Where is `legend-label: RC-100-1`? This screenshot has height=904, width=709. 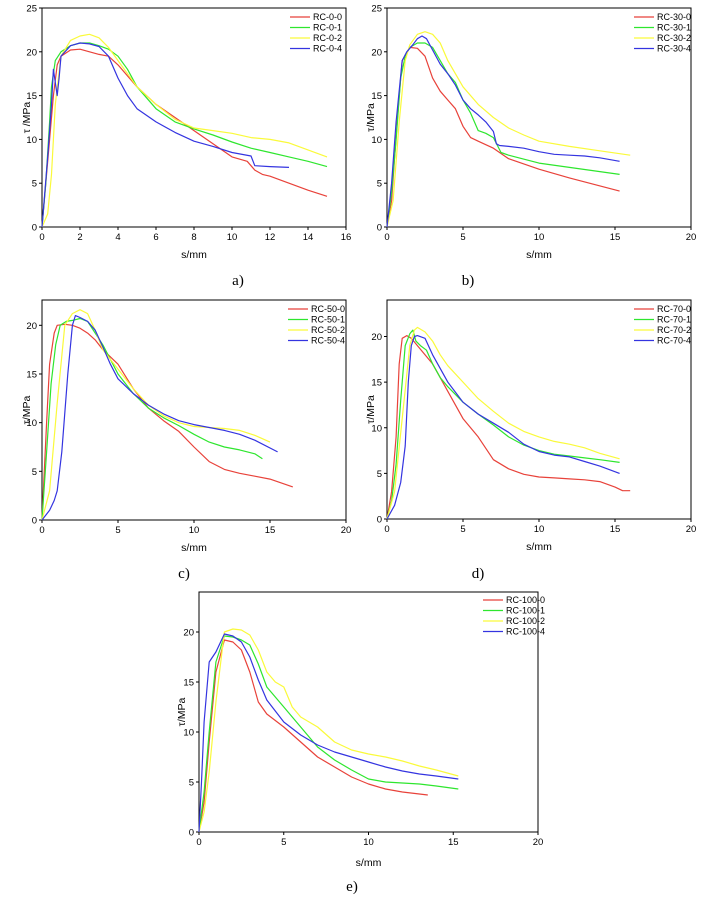 legend-label: RC-100-1 is located at coordinates (525, 611).